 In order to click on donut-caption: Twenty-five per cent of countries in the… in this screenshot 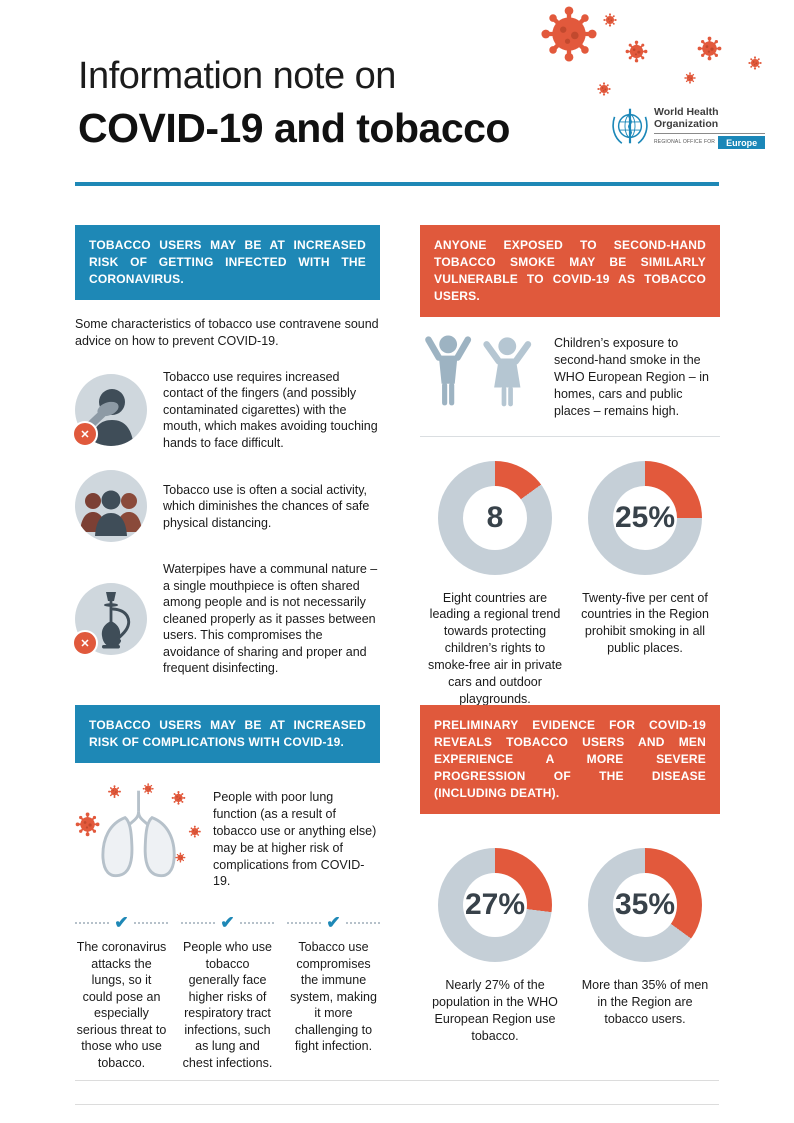, I will do `click(645, 623)`.